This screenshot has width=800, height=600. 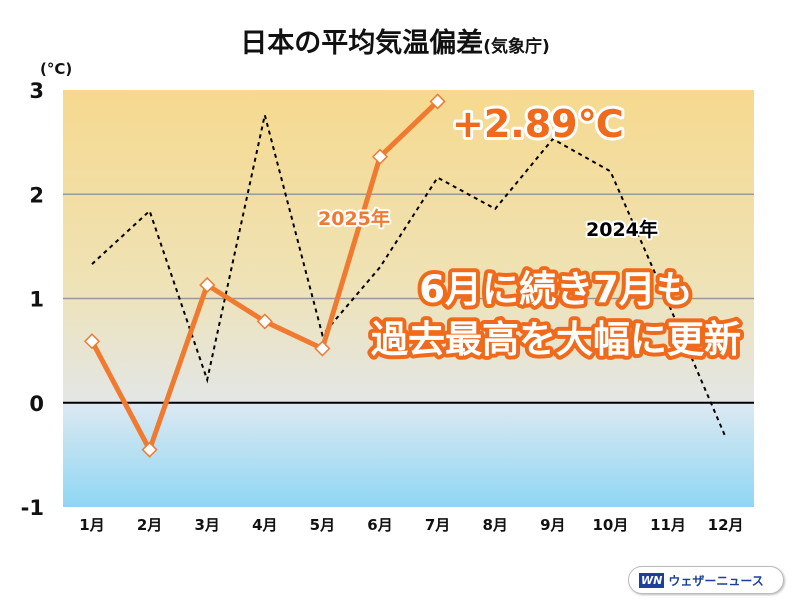 I want to click on x-tick-label: 3月, so click(x=206, y=525).